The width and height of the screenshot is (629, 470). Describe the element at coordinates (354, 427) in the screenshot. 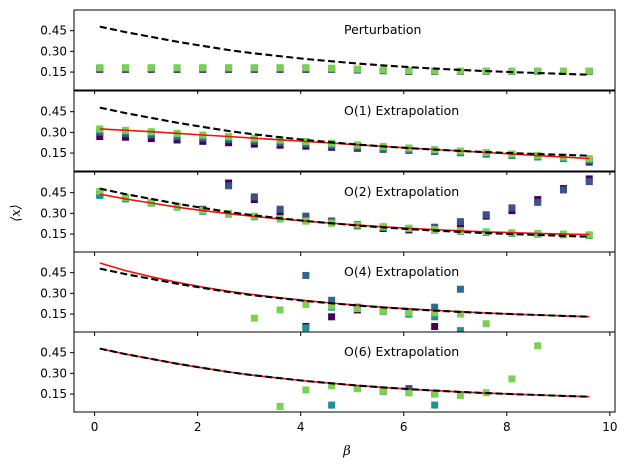

I see `x-axis-ticks: 0 2 4 6 8 10` at that location.